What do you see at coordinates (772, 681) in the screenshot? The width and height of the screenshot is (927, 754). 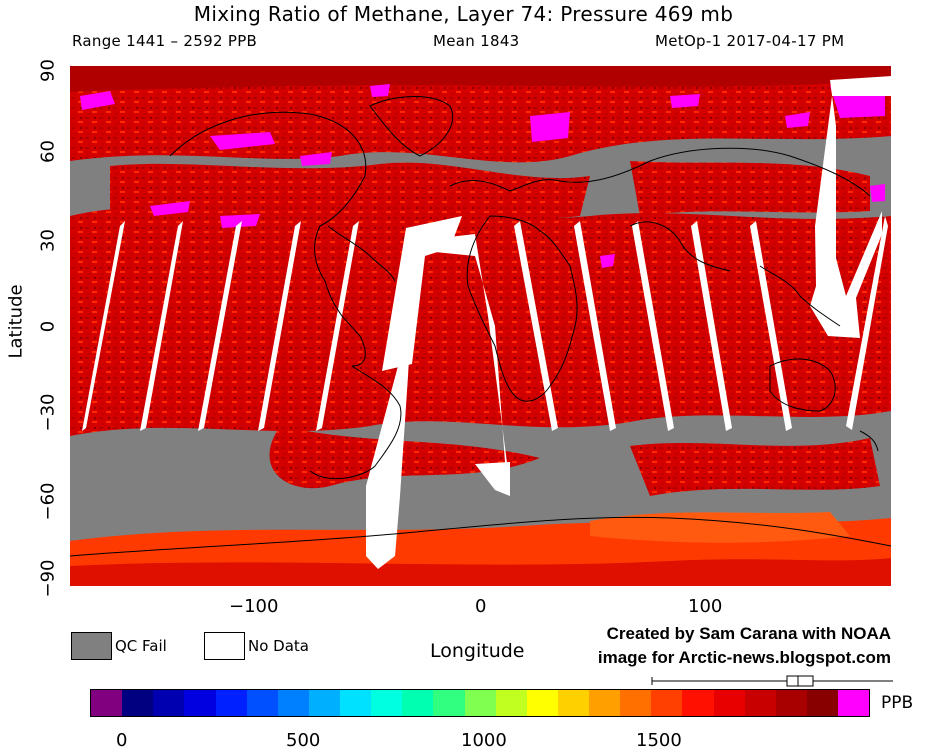 I see `distribution-boxplot` at bounding box center [772, 681].